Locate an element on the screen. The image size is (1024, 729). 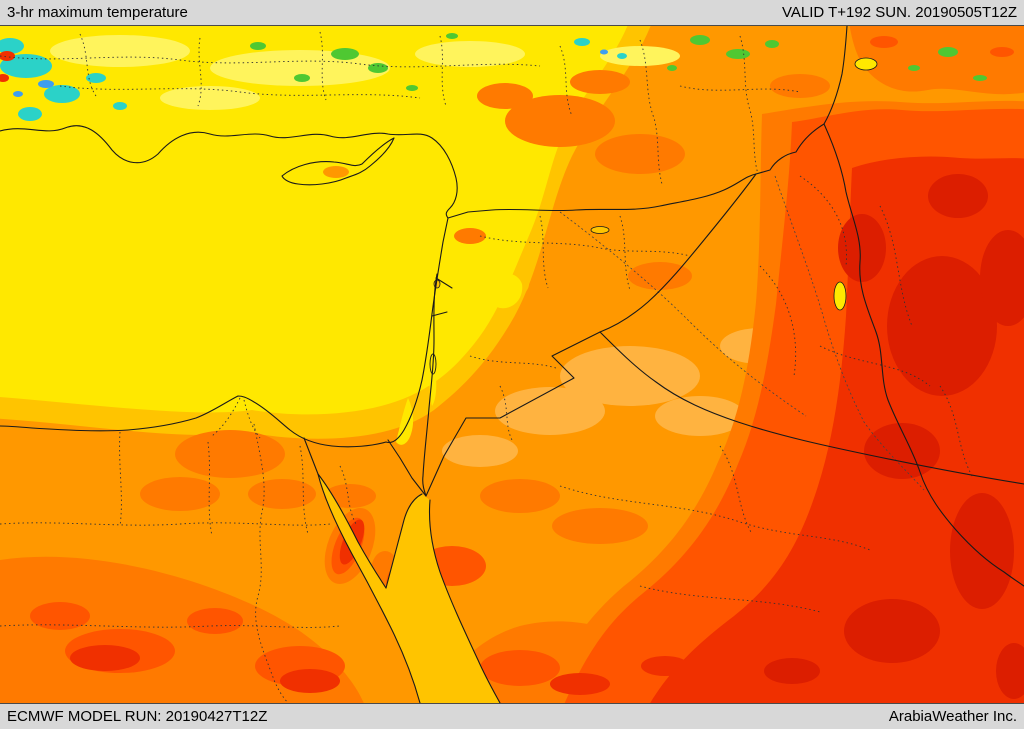
cyprus-outline is located at coordinates (338, 161).